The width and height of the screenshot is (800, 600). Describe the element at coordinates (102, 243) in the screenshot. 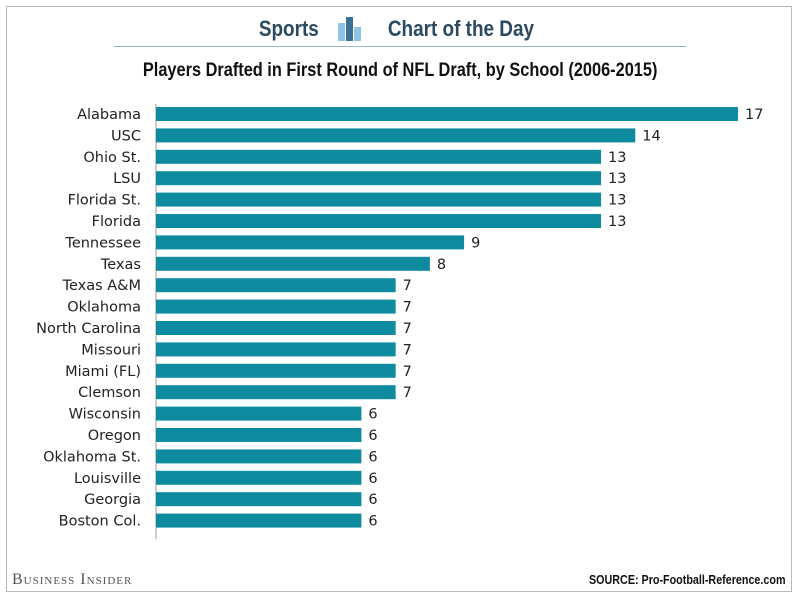

I see `category-label: Tennessee` at that location.